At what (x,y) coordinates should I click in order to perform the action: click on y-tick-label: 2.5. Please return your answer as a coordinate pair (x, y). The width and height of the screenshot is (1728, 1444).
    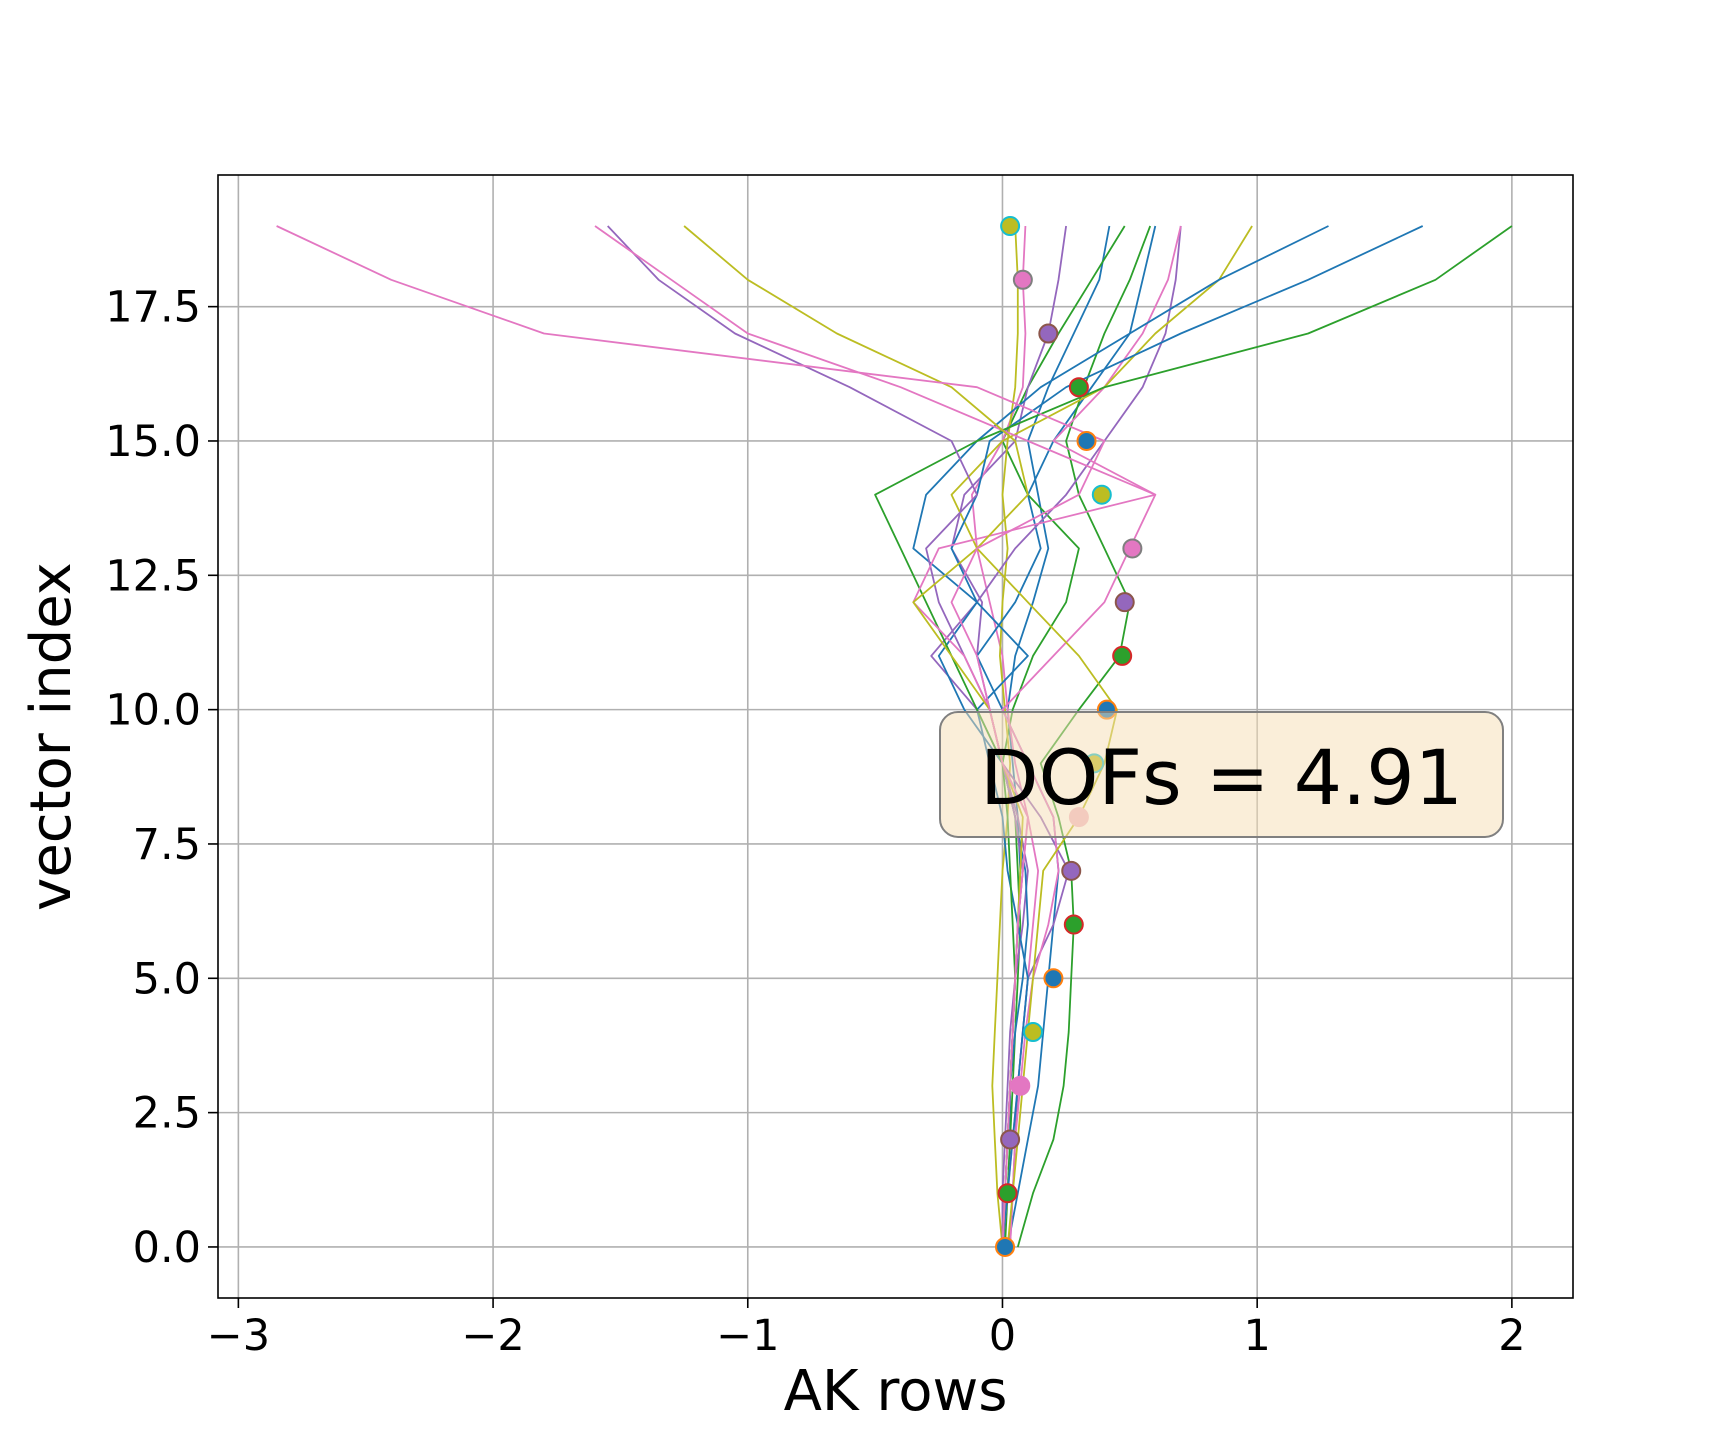
    Looking at the image, I should click on (167, 1114).